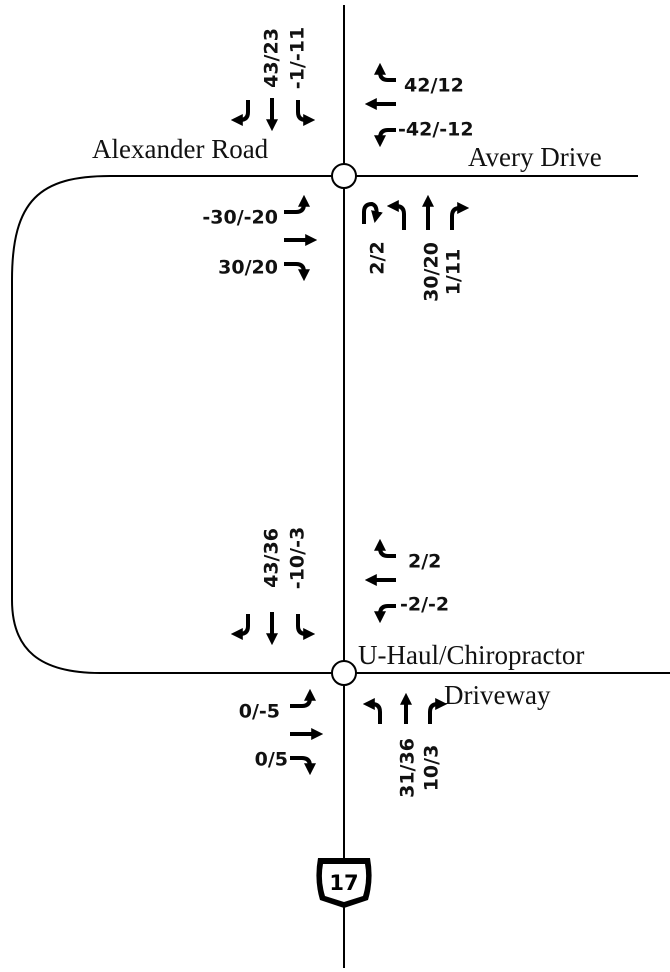  Describe the element at coordinates (408, 768) in the screenshot. I see `volume: 31/36` at that location.